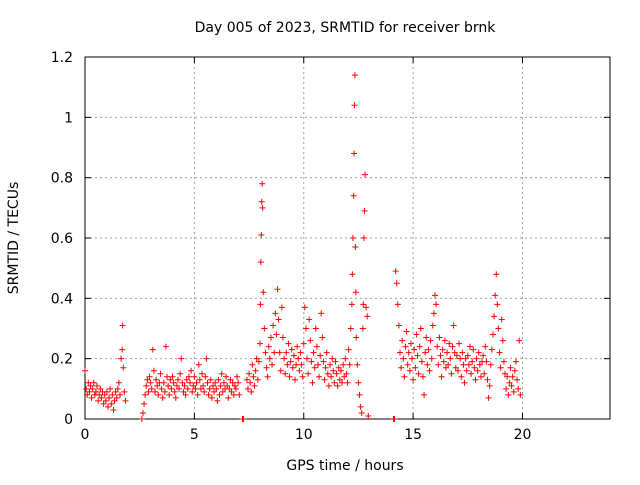 This screenshot has width=640, height=485. I want to click on x-tick-label: 20, so click(523, 435).